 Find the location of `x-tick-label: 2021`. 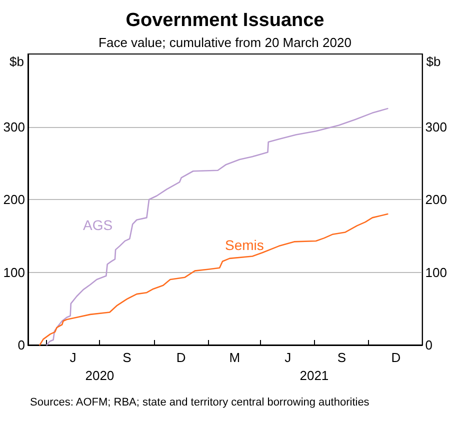

x-tick-label: 2021 is located at coordinates (314, 375).